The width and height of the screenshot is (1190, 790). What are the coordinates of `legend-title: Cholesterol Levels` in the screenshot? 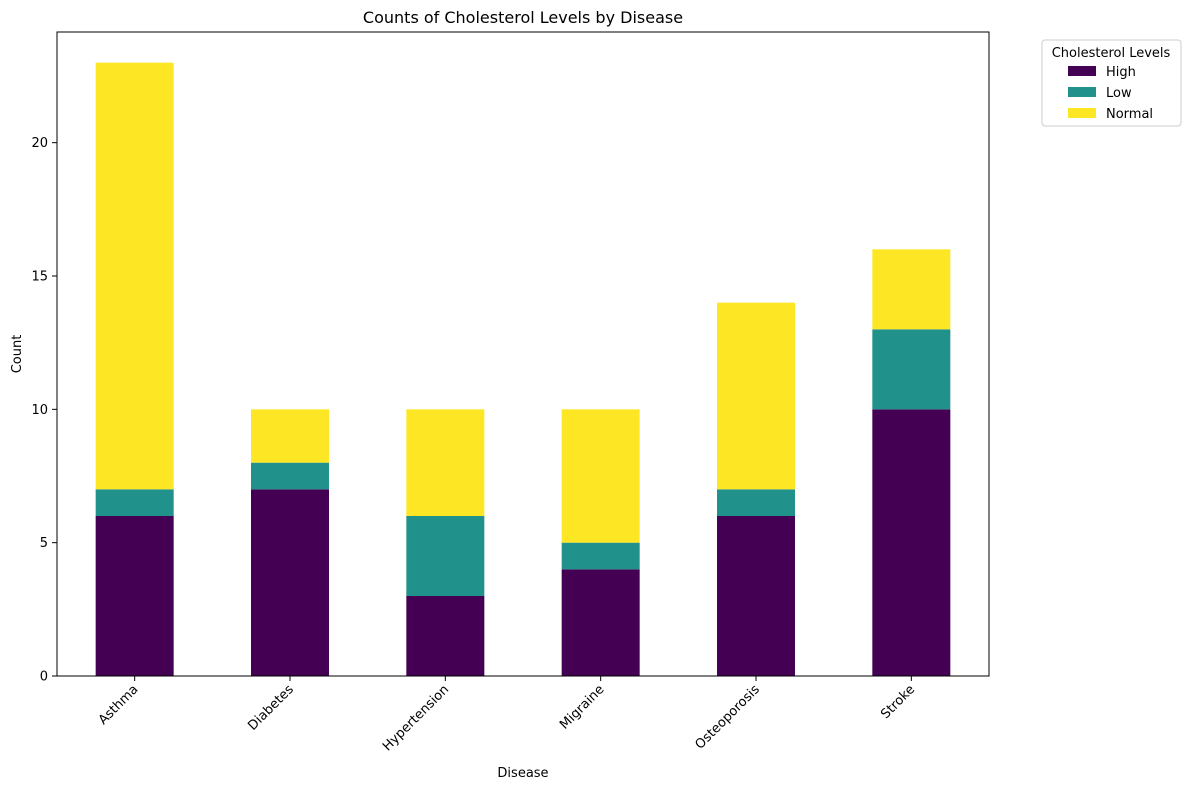 It's located at (1111, 53).